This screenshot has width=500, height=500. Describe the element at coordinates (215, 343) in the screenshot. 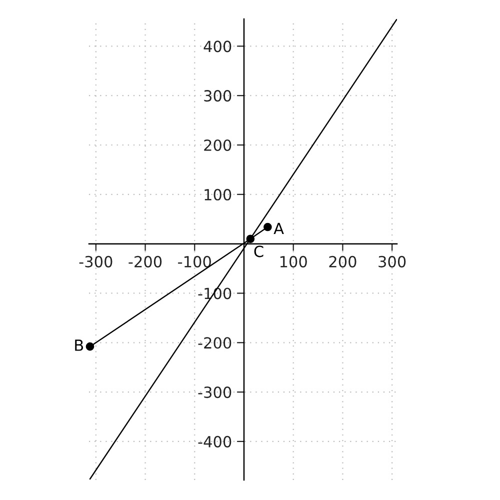

I see `y-tick-label: -200` at that location.